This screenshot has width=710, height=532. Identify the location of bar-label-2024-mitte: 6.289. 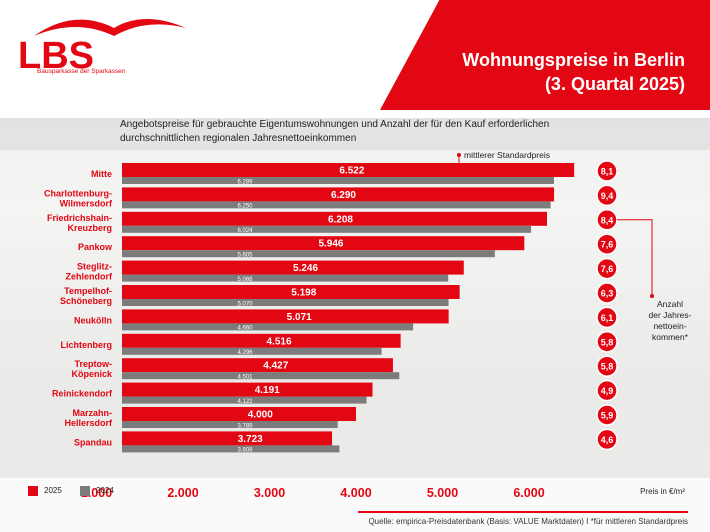
(245, 182).